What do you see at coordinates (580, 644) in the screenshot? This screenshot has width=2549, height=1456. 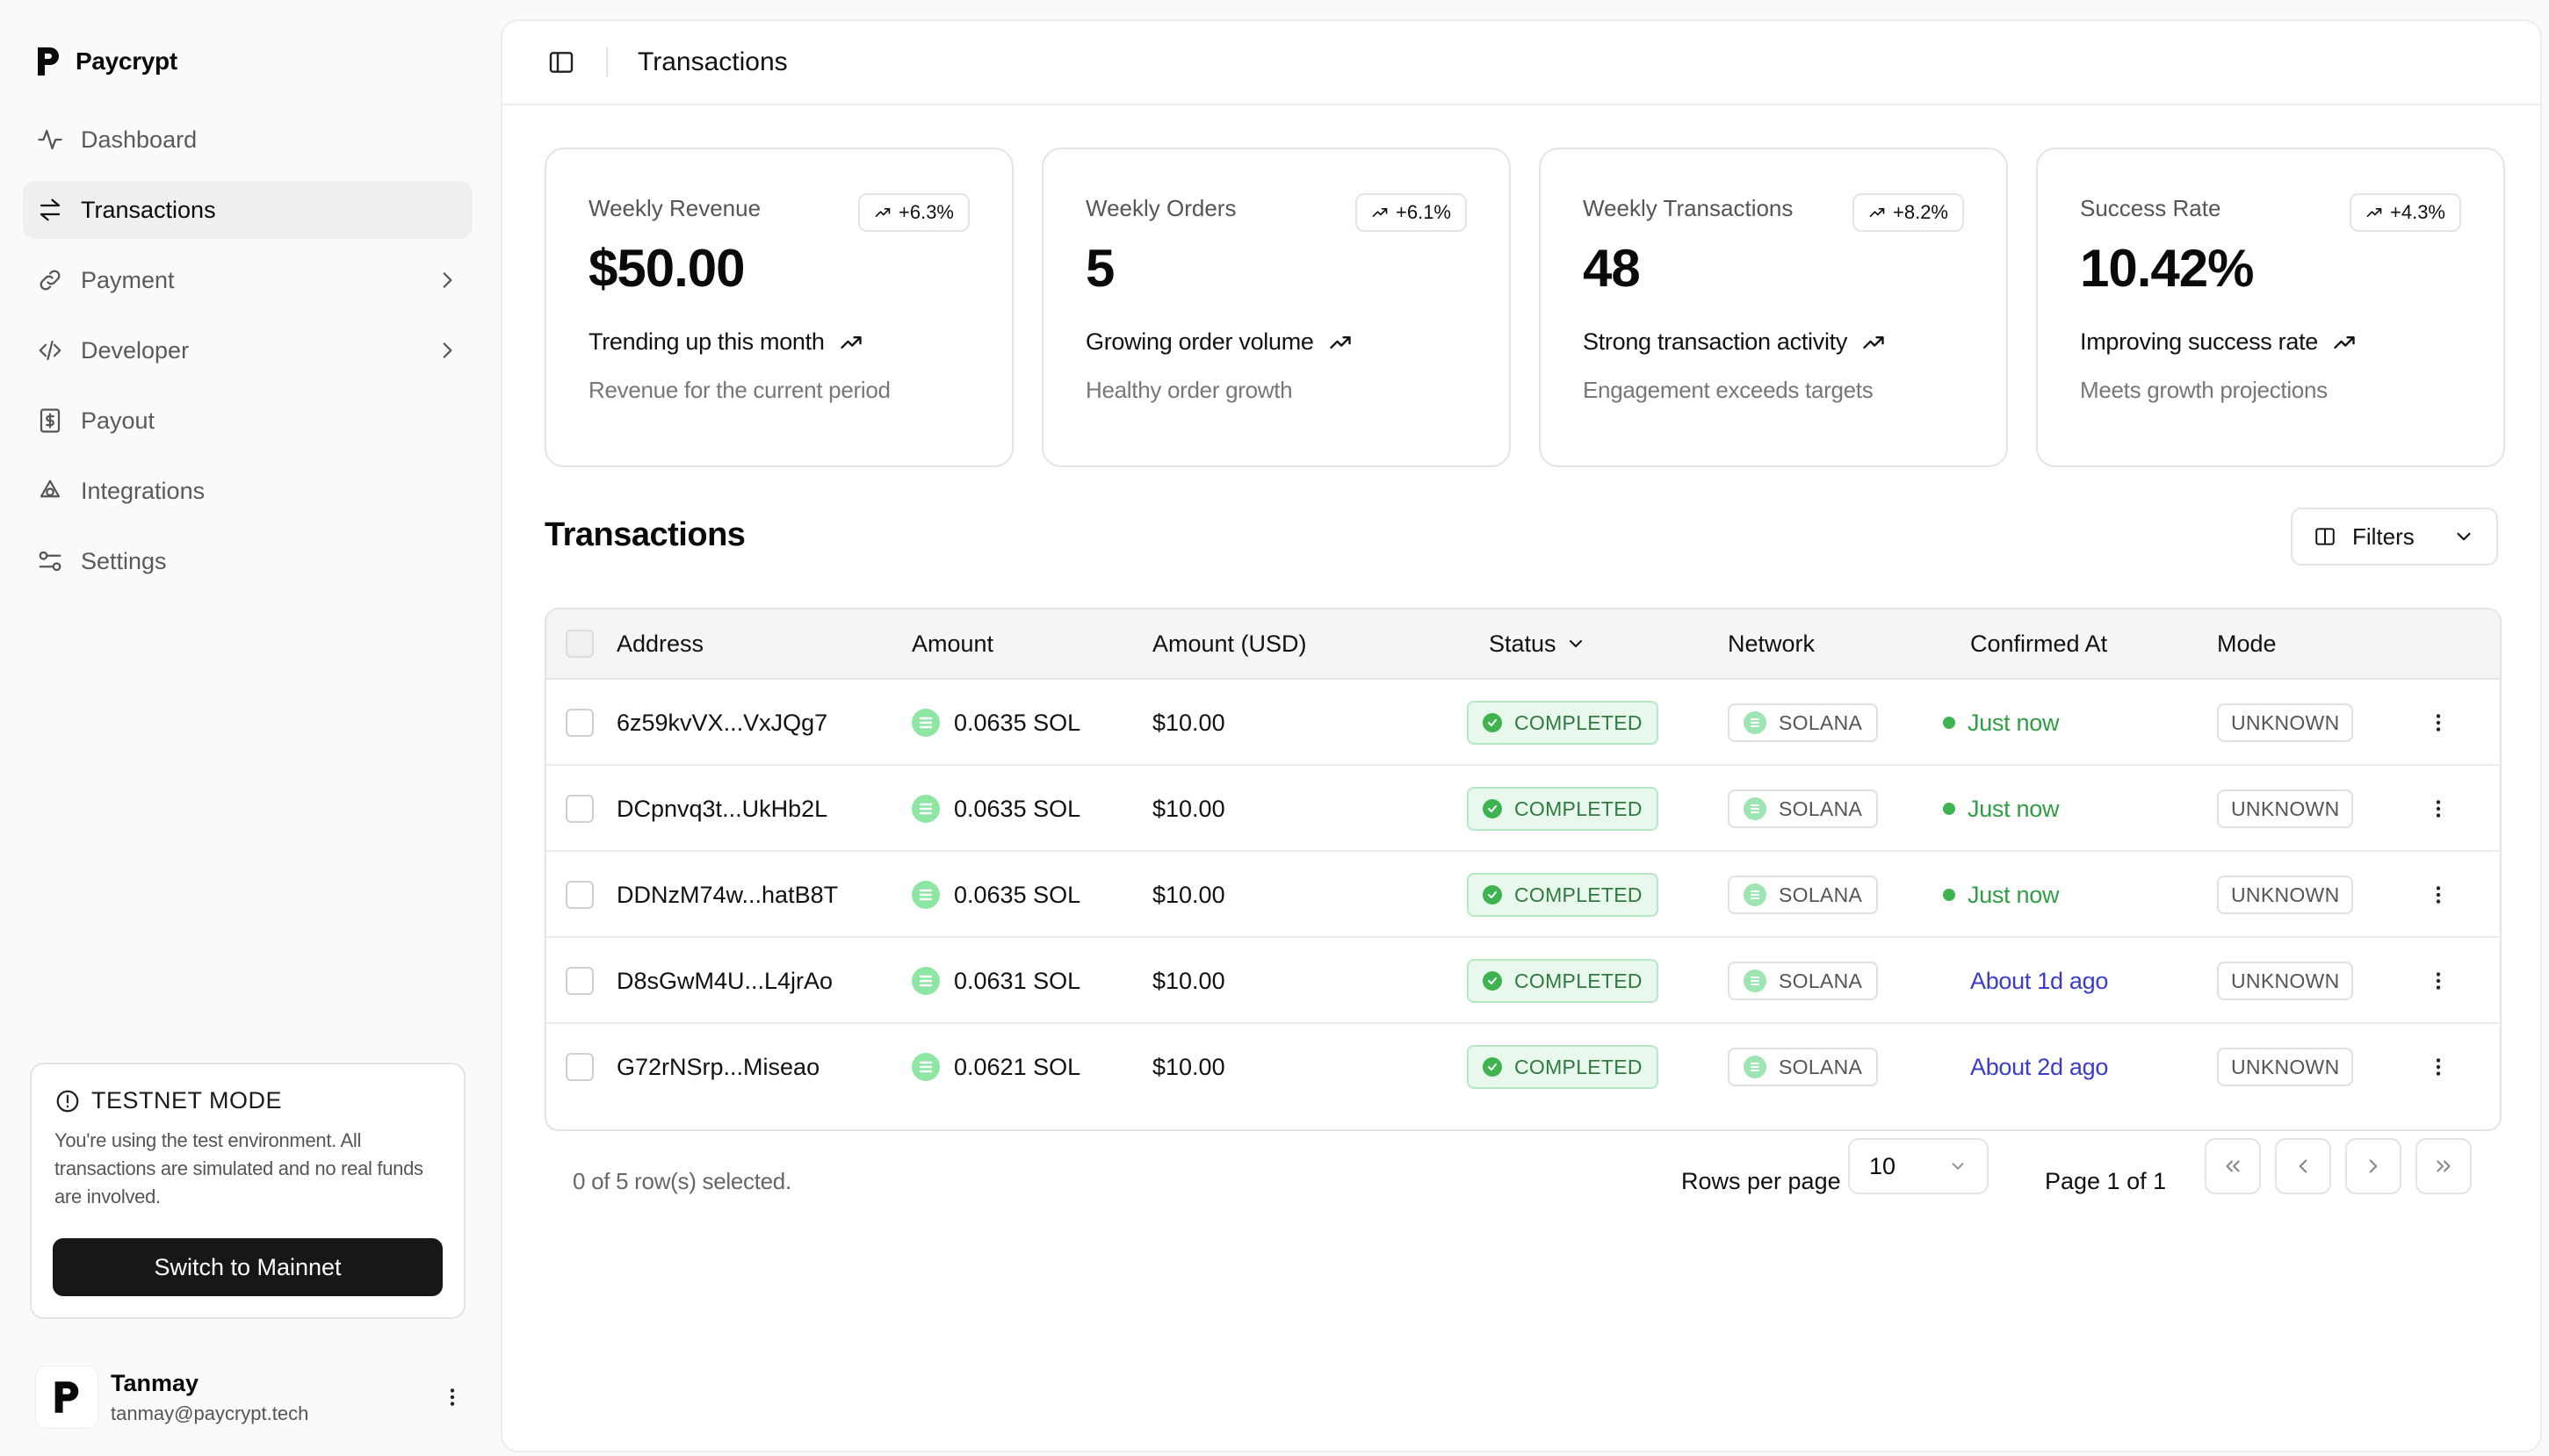 I see `select-all-checkbox` at bounding box center [580, 644].